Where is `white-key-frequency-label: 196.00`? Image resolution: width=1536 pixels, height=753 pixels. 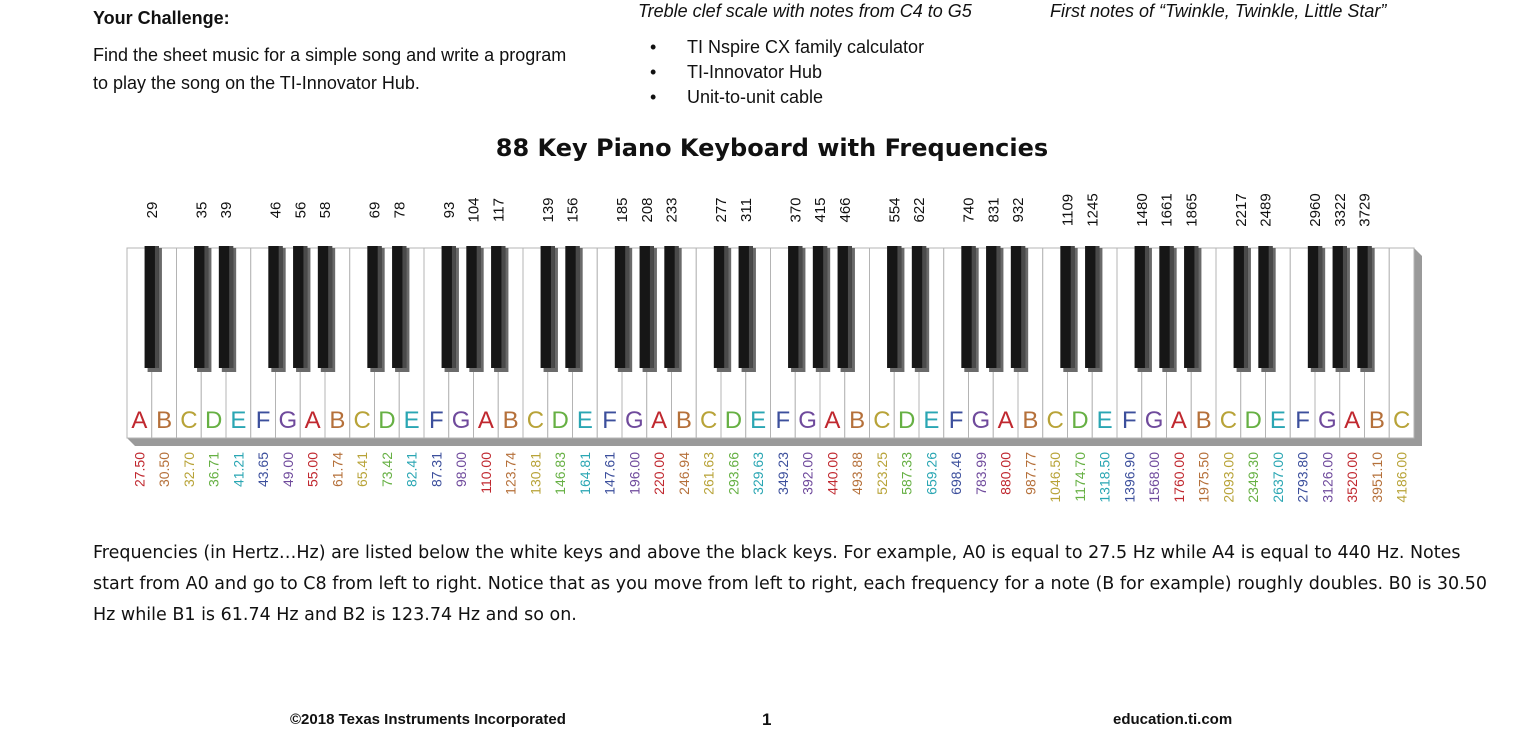 white-key-frequency-label: 196.00 is located at coordinates (634, 473).